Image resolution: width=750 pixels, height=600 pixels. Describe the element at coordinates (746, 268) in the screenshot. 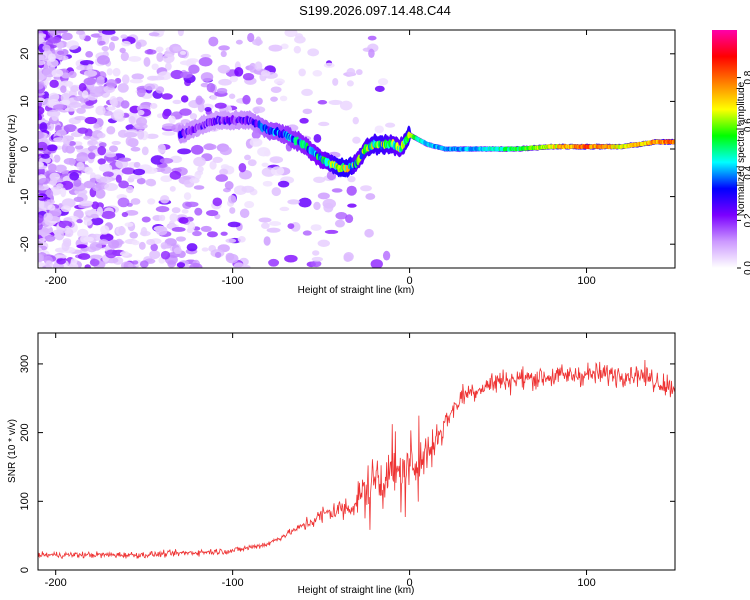

I see `colorbar-tick-label: 0.0` at that location.